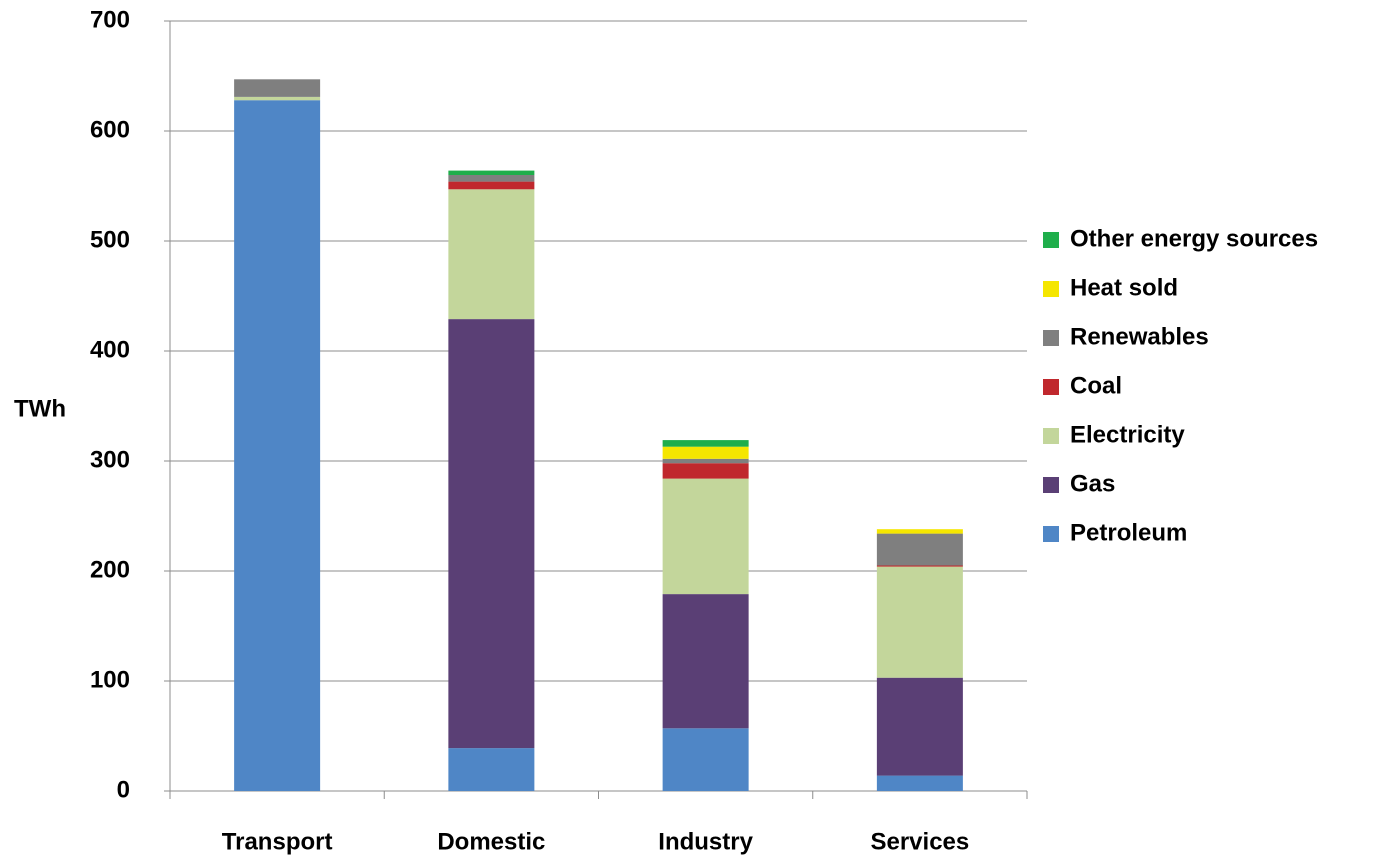  Describe the element at coordinates (1139, 336) in the screenshot. I see `legend-label: Renewables` at that location.